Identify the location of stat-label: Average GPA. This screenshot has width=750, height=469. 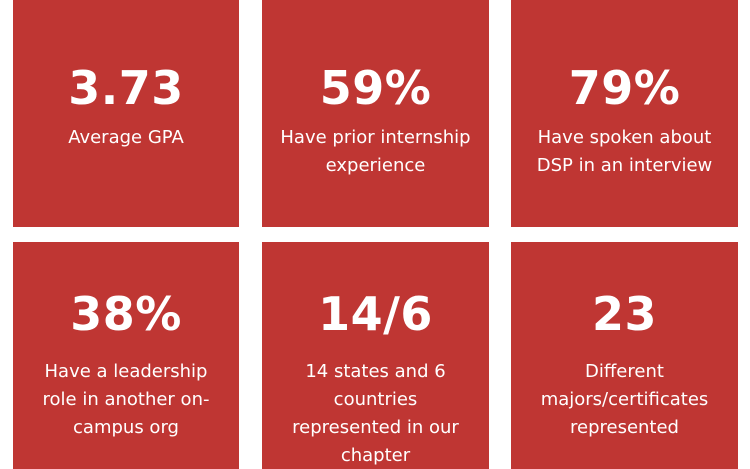
(126, 137).